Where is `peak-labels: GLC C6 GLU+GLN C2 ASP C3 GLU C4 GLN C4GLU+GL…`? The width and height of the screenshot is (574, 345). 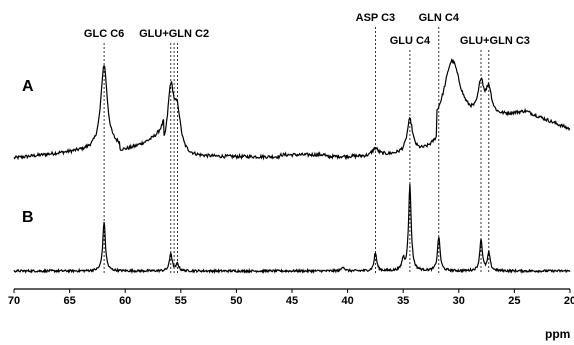 peak-labels: GLC C6 GLU+GLN C2 ASP C3 GLU C4 GLN C4GLU+GL… is located at coordinates (307, 29).